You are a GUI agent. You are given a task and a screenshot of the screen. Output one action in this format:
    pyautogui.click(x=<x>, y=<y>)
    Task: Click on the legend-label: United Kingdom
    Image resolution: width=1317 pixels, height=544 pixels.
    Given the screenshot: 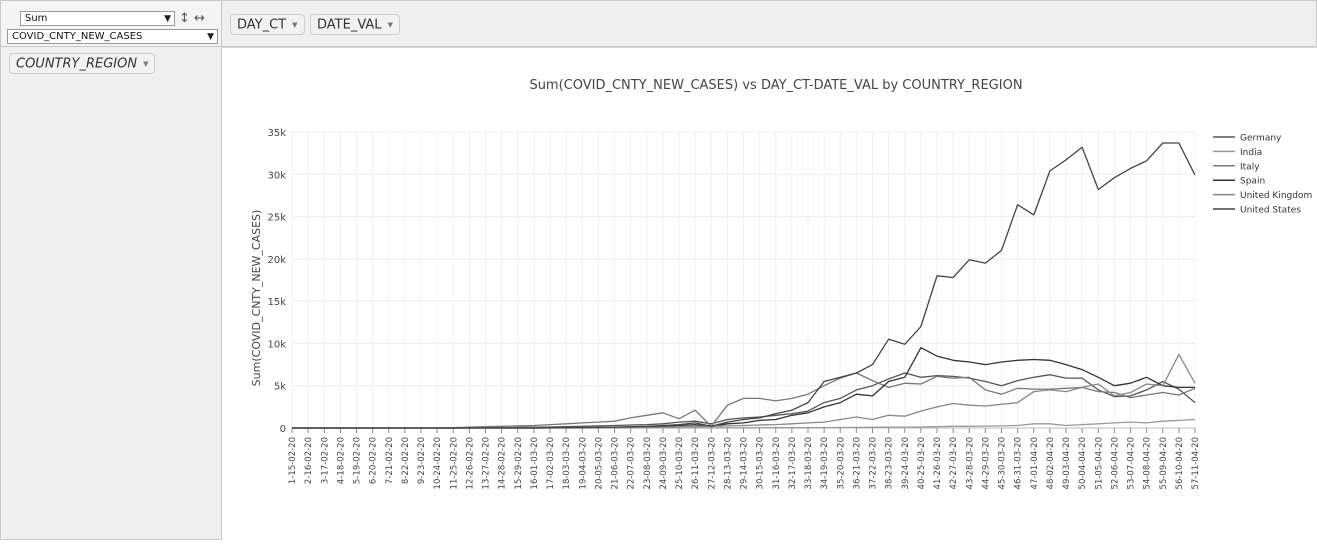 What is the action you would take?
    pyautogui.click(x=1276, y=196)
    